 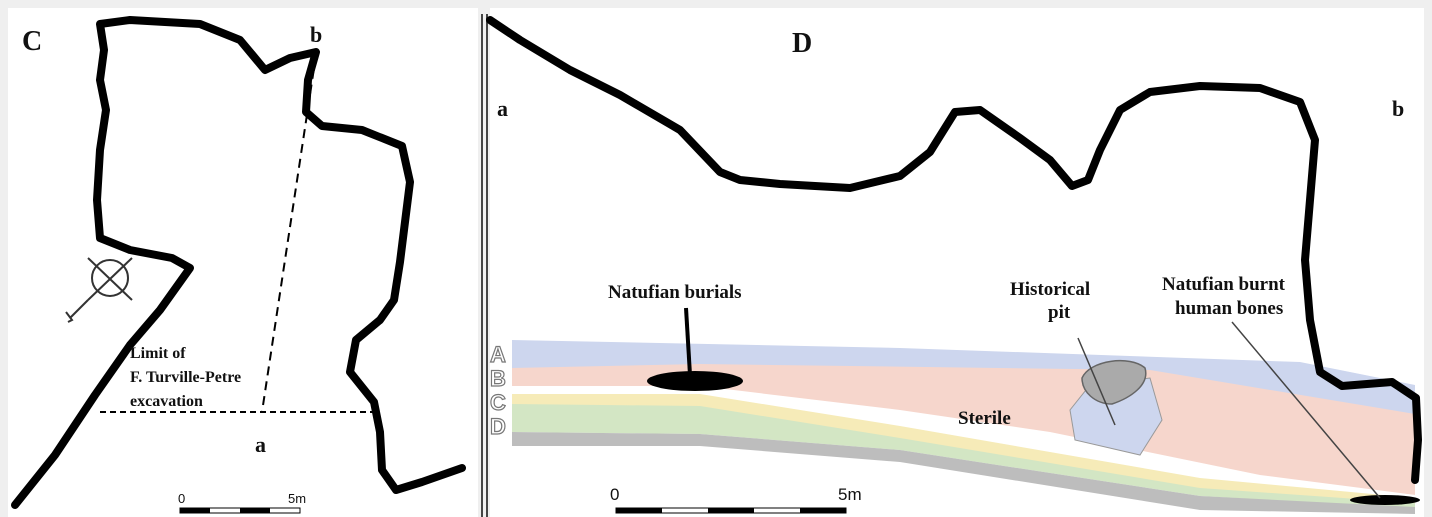 What do you see at coordinates (498, 402) in the screenshot?
I see `layer-label: C` at bounding box center [498, 402].